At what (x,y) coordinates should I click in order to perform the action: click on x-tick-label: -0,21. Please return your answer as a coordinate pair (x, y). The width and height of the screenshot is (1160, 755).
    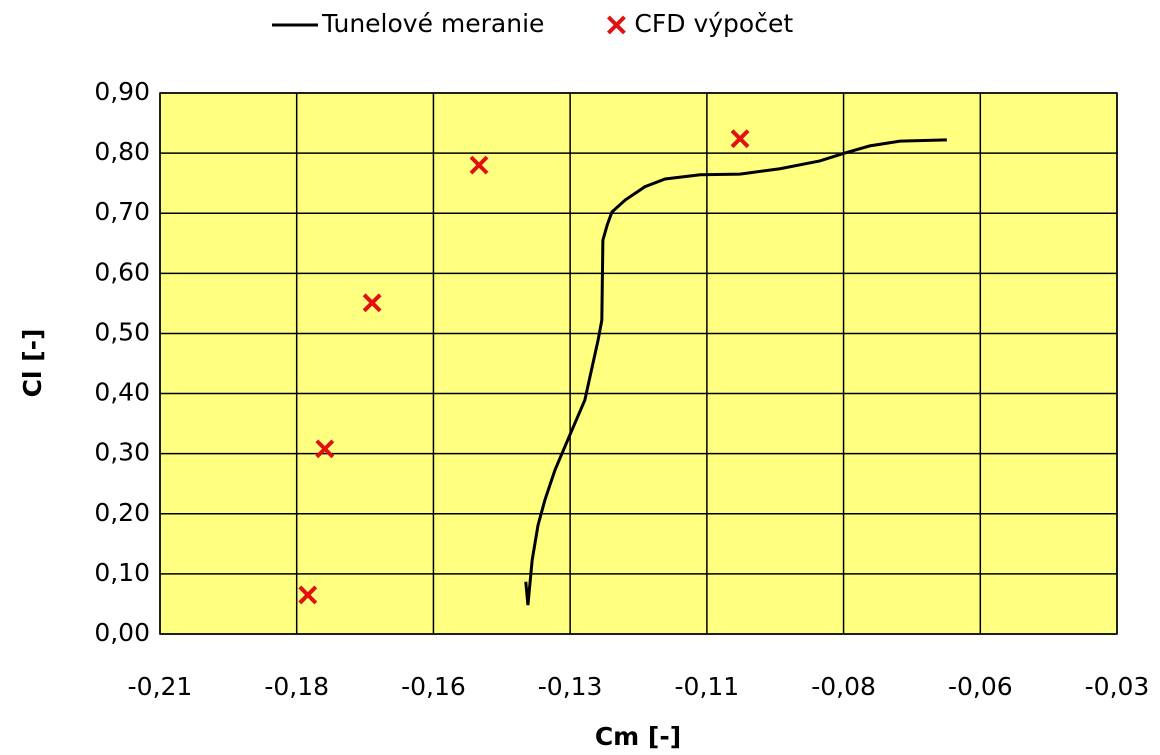
    Looking at the image, I should click on (160, 686).